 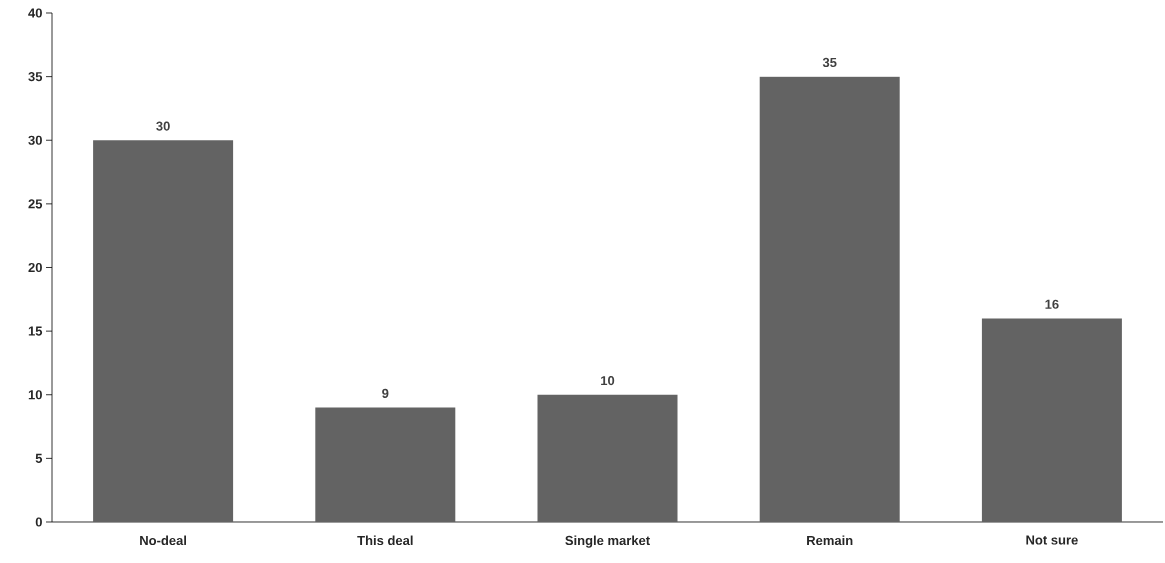 What do you see at coordinates (35, 77) in the screenshot?
I see `y-tick-label: 35` at bounding box center [35, 77].